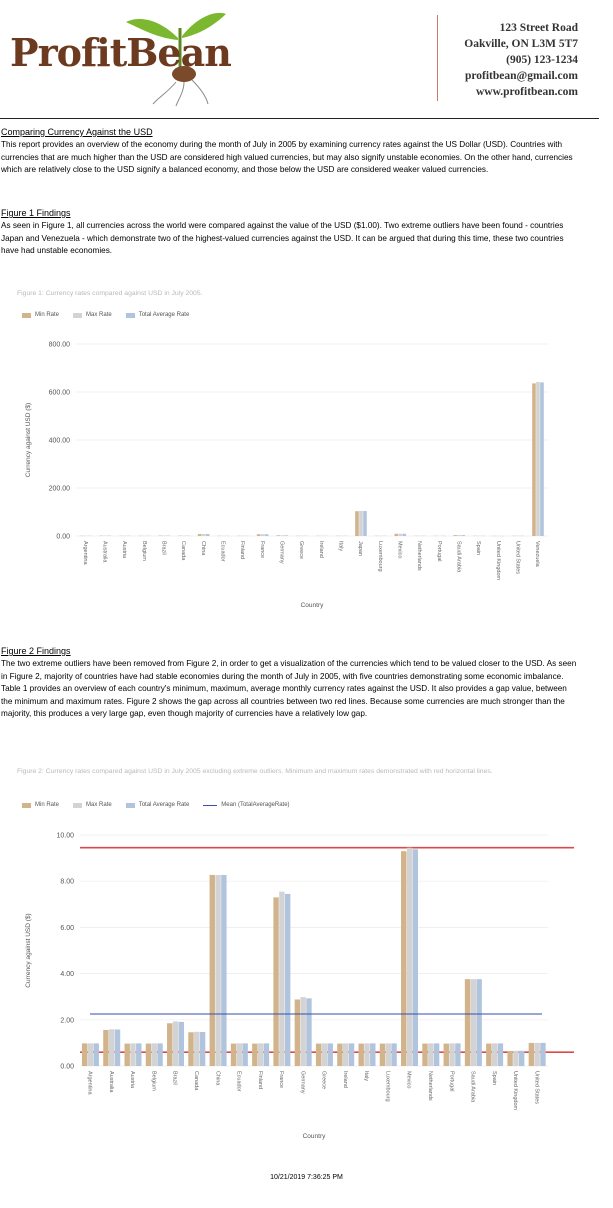 The image size is (613, 1208). Describe the element at coordinates (430, 1086) in the screenshot. I see `x-tick-label: Netherlands` at that location.